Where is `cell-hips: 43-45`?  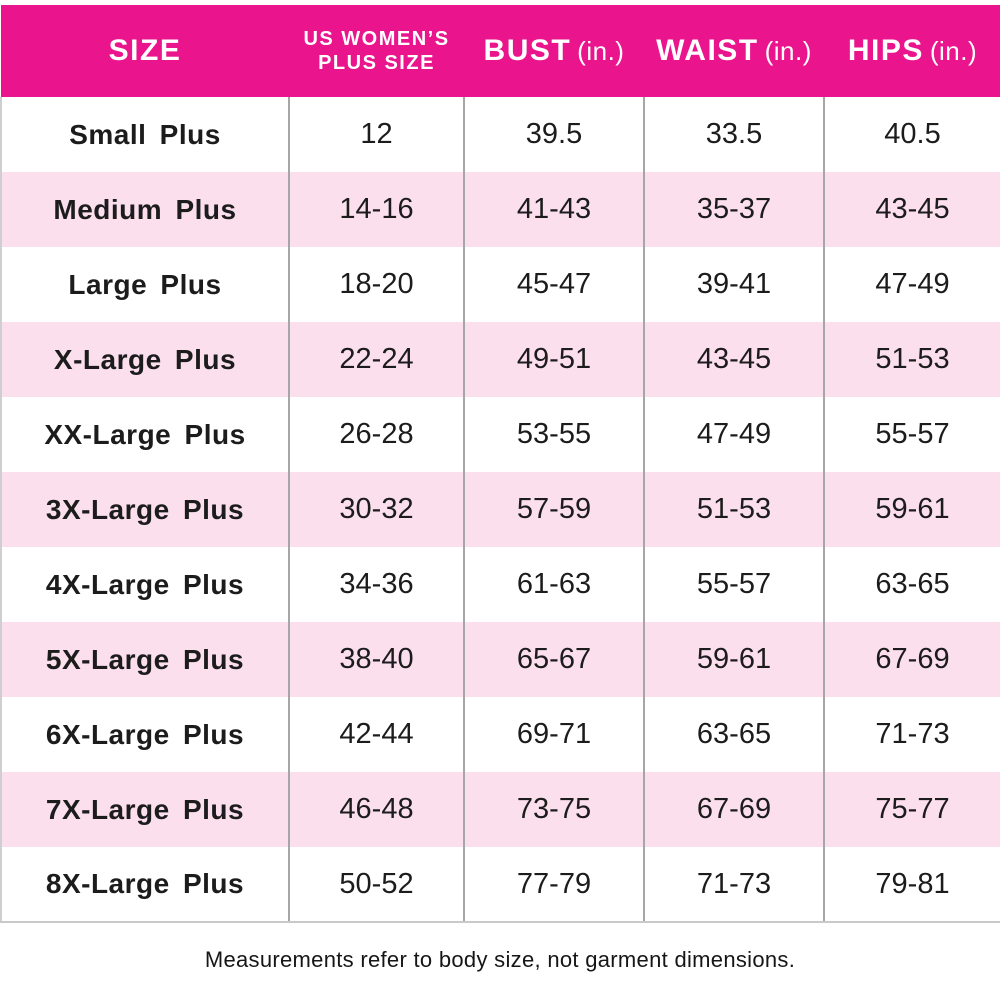 cell-hips: 43-45 is located at coordinates (911, 209).